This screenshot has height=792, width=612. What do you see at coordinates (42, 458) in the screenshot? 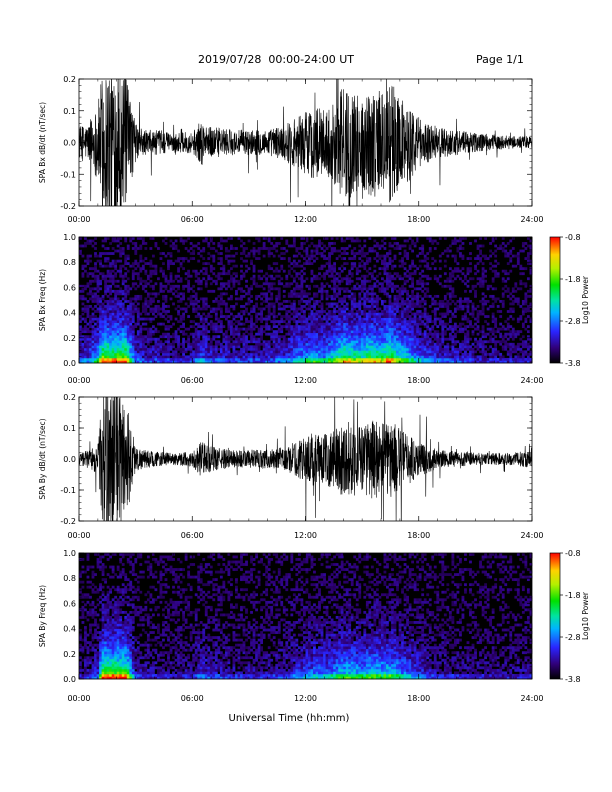
I see `y-axis-title: SPA By dB/dt (nT/sec)` at bounding box center [42, 458].